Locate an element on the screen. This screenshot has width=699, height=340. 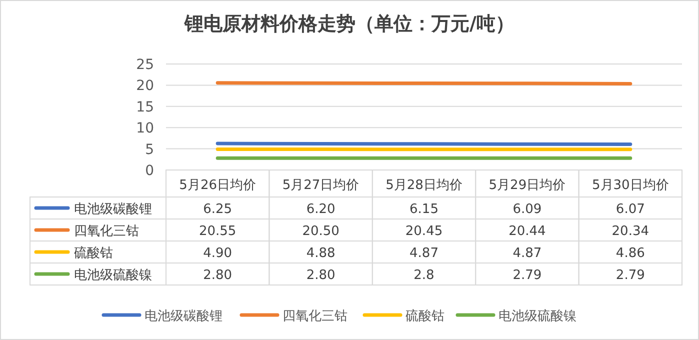
data-label: 20.55 is located at coordinates (217, 231).